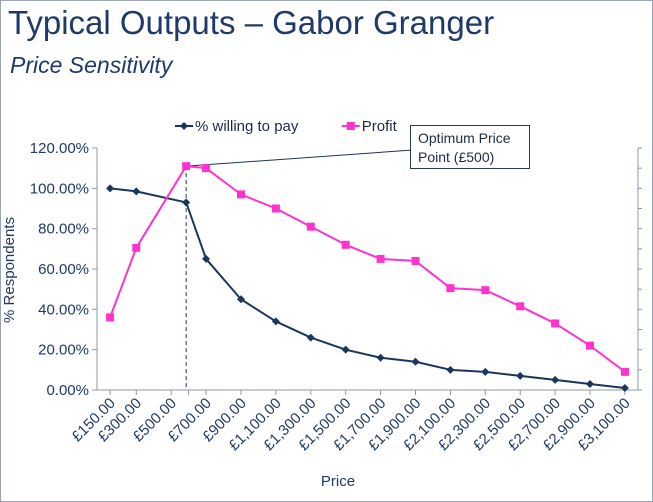 This screenshot has height=502, width=653. Describe the element at coordinates (456, 157) in the screenshot. I see `callout-line-2: Point (£500)` at that location.